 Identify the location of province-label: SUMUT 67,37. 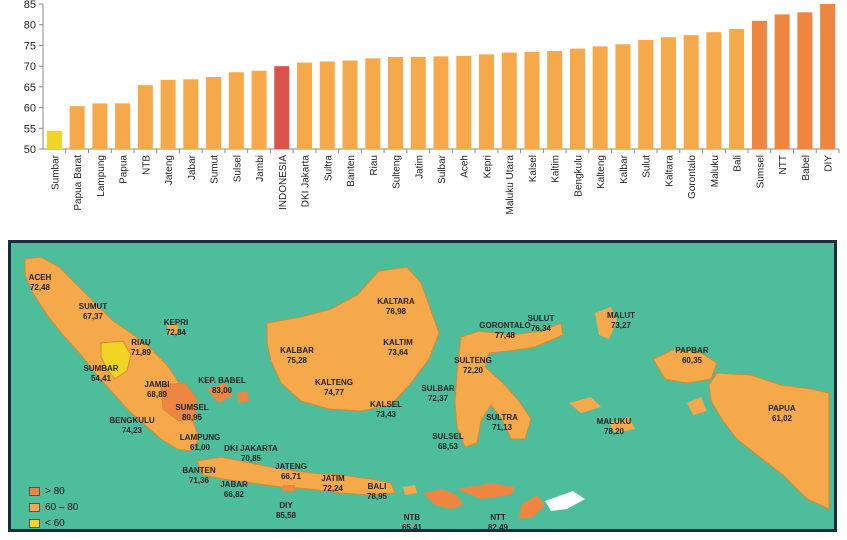
(93, 311).